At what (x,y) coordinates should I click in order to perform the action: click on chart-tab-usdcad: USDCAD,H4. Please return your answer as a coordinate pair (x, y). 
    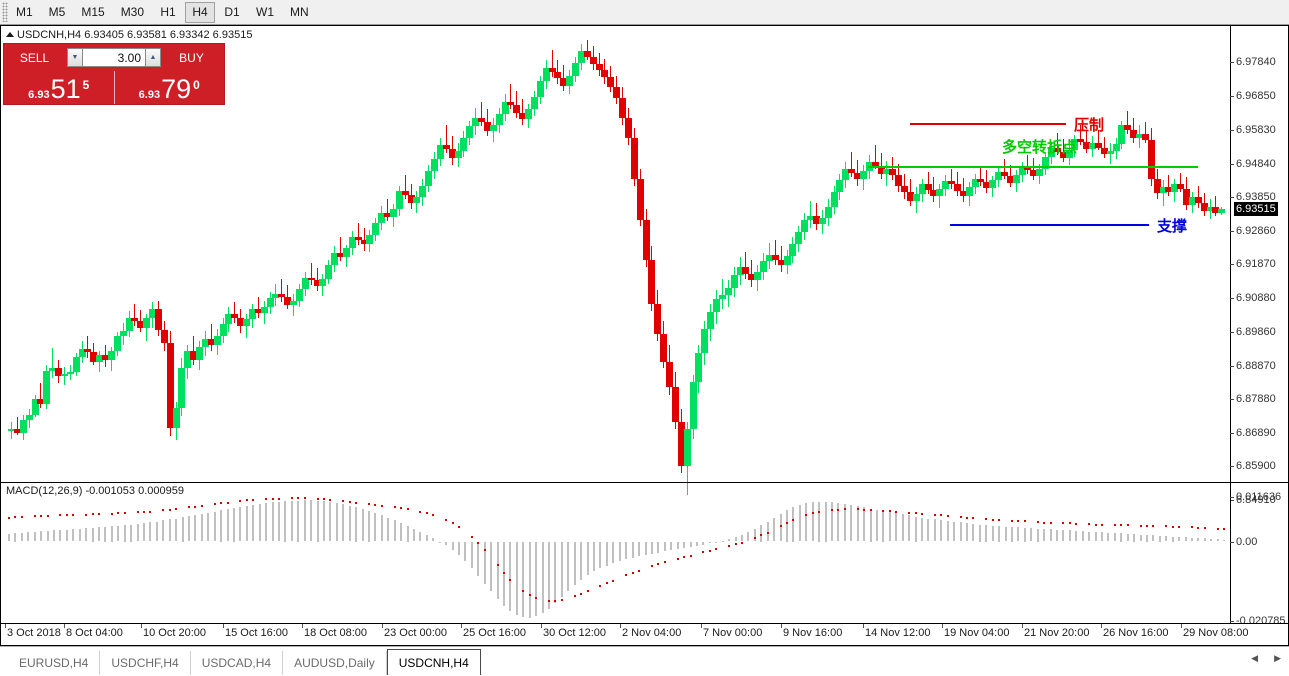
    Looking at the image, I should click on (237, 663).